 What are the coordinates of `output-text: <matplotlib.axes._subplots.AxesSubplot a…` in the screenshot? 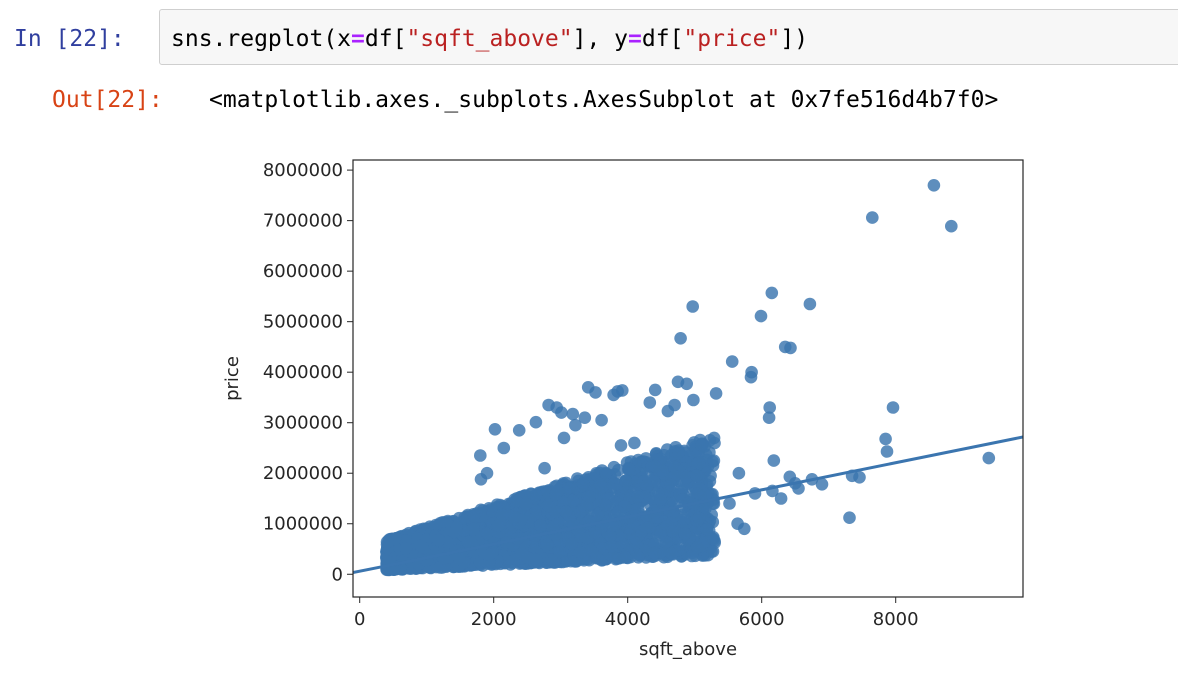 It's located at (604, 100).